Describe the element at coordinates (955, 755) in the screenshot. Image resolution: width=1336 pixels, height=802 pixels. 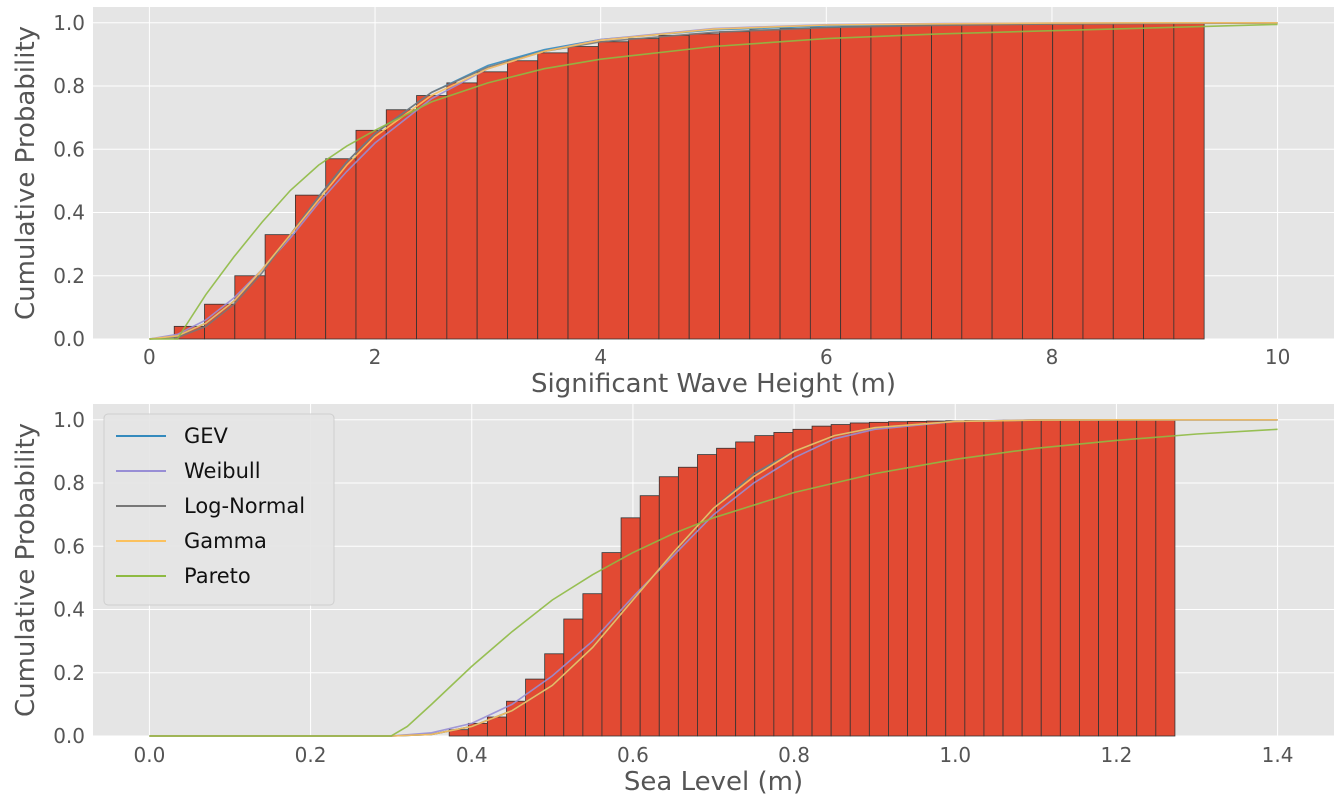
I see `x-tick-label: 1.0` at that location.